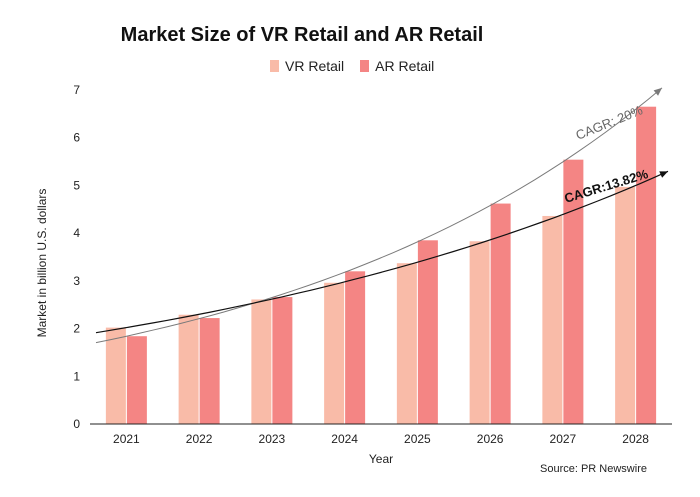 Image resolution: width=700 pixels, height=497 pixels. What do you see at coordinates (381, 434) in the screenshot?
I see `x-axis: 2021 2022 2023 2024 2025 2026 2027 2028` at bounding box center [381, 434].